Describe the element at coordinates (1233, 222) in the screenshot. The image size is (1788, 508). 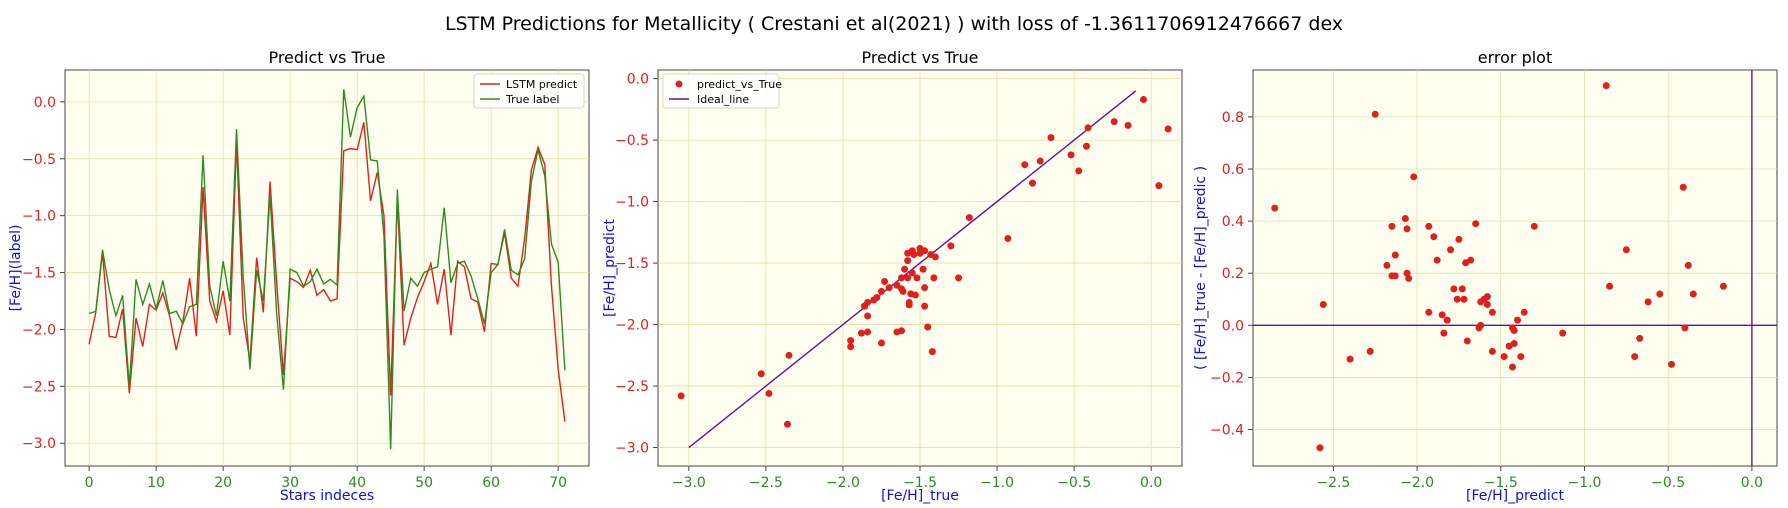
I see `y-tick-label: 0.4` at that location.